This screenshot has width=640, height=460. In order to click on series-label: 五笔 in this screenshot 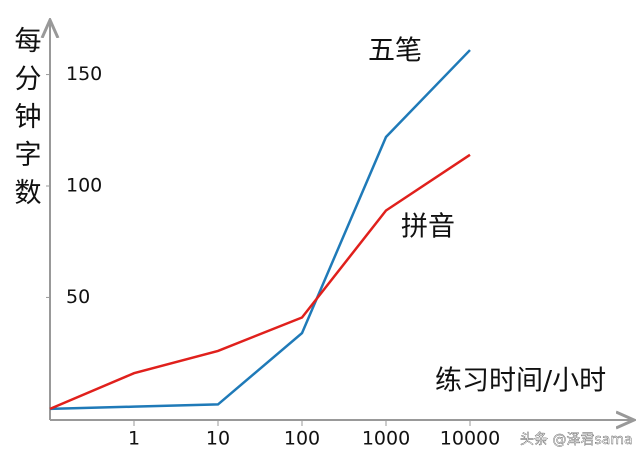, I will do `click(395, 51)`.